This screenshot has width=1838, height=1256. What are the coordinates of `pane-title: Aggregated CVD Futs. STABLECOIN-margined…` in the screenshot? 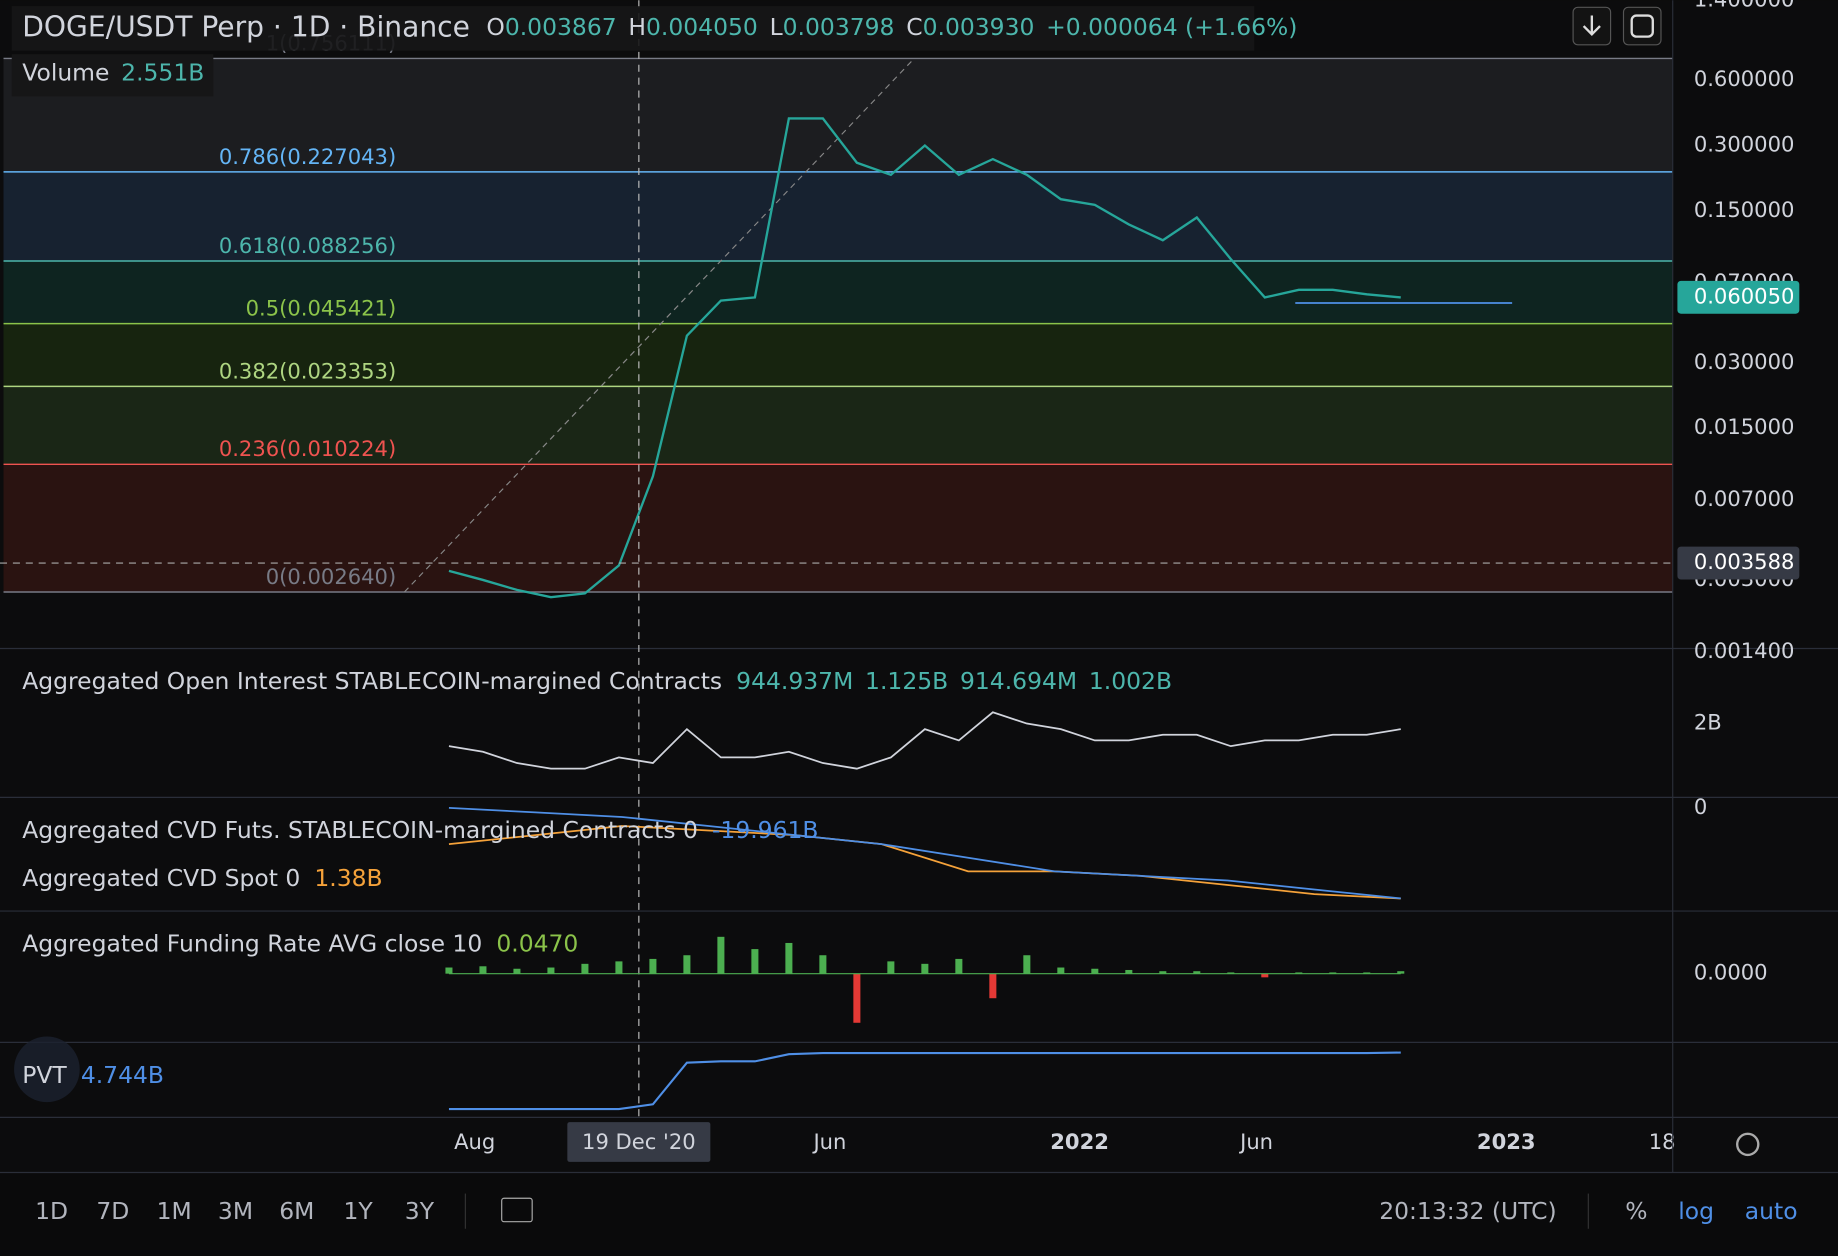 It's located at (360, 830).